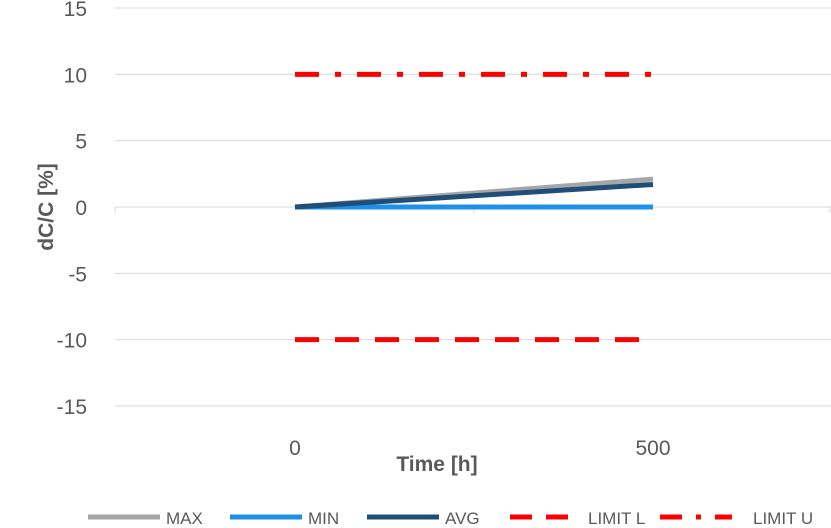 This screenshot has height=528, width=831. What do you see at coordinates (323, 518) in the screenshot?
I see `legend-label-min: MIN` at bounding box center [323, 518].